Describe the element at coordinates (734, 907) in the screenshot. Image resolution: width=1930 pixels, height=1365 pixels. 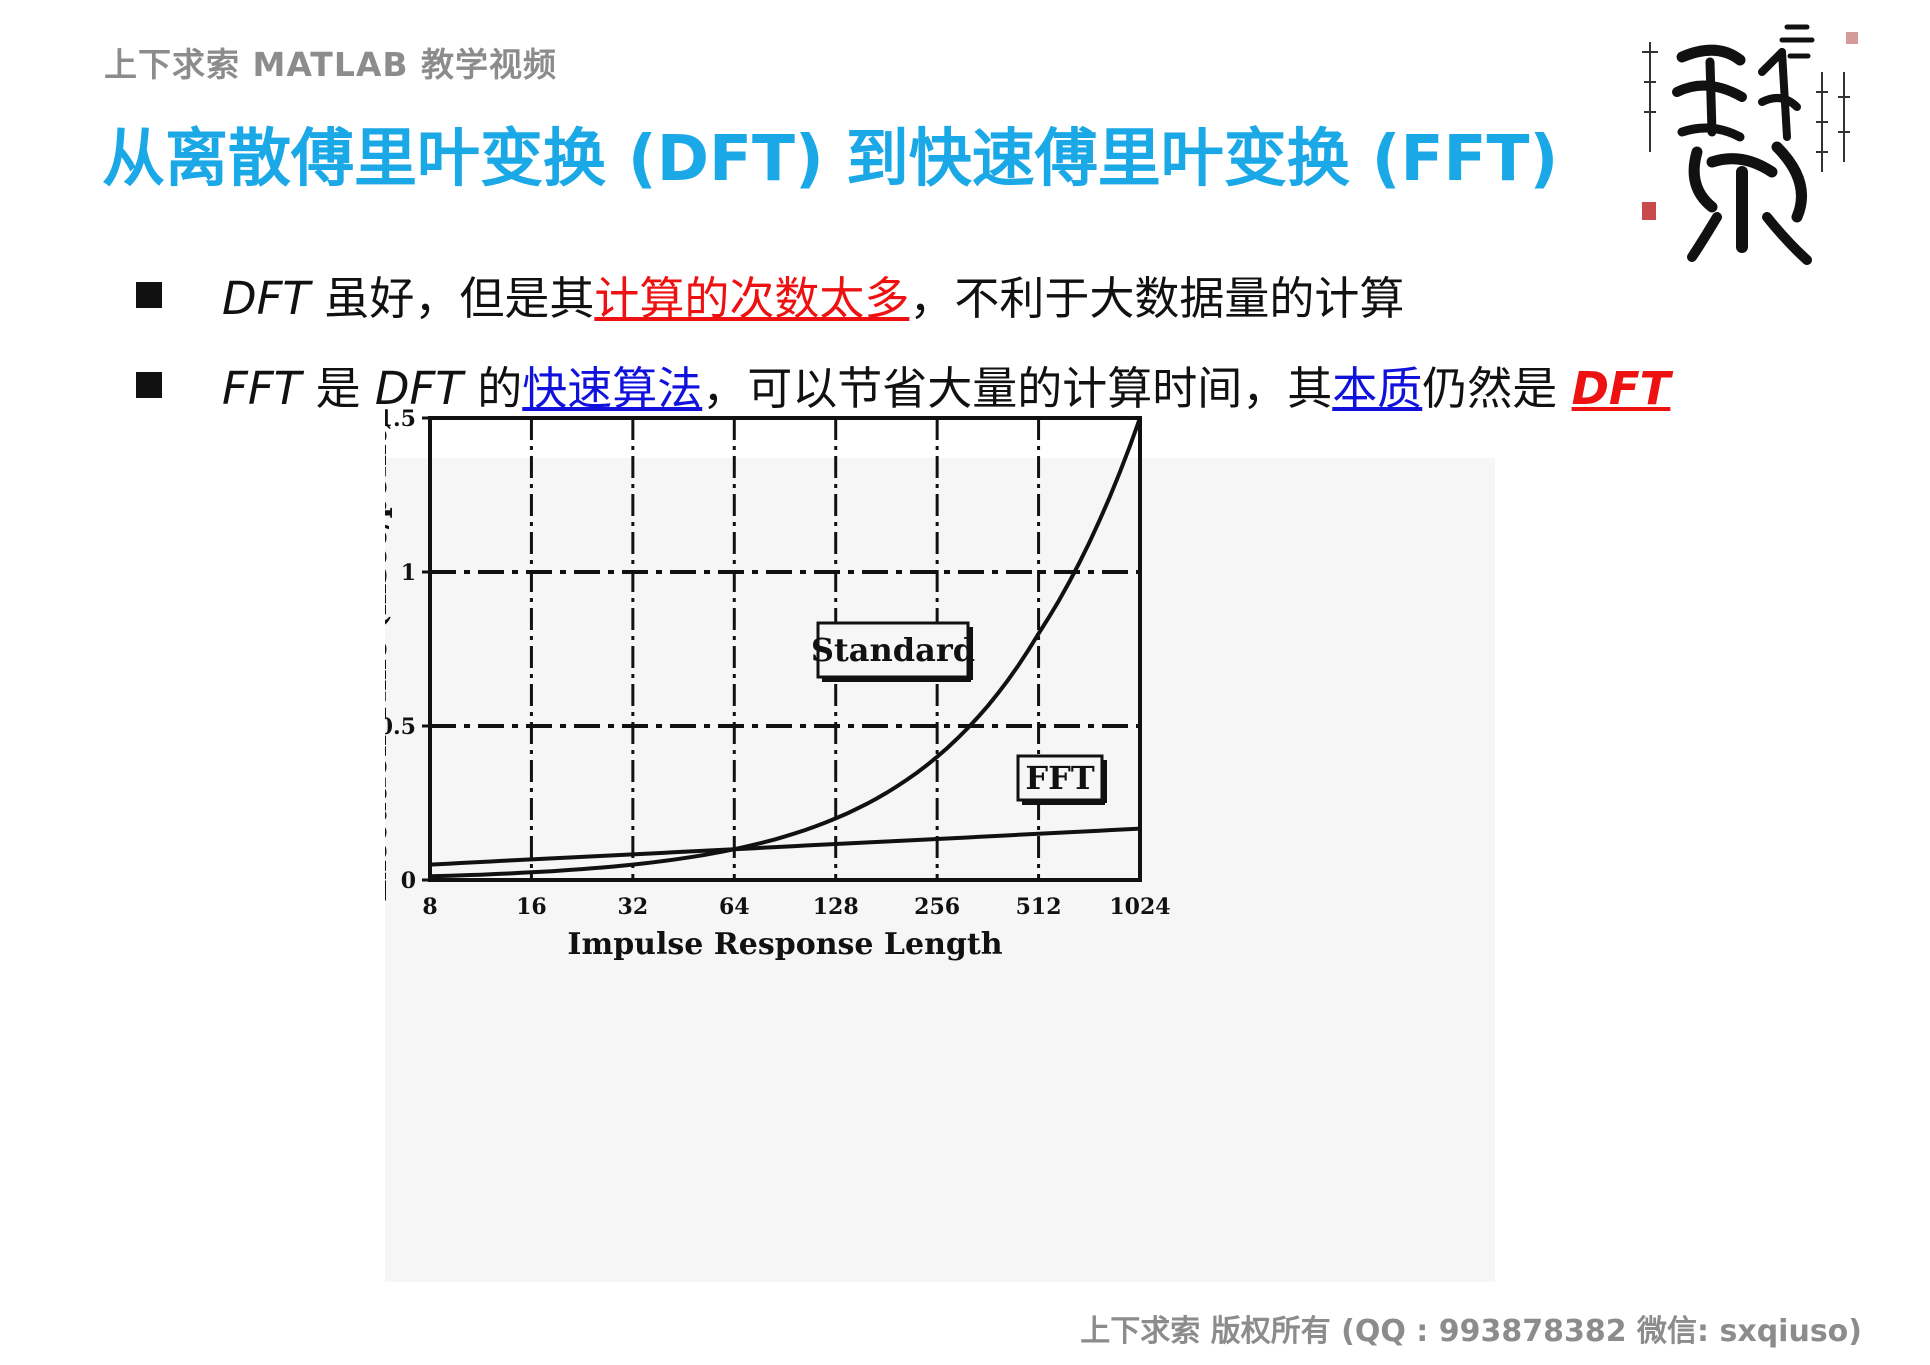
I see `x-tick-label: 64` at that location.